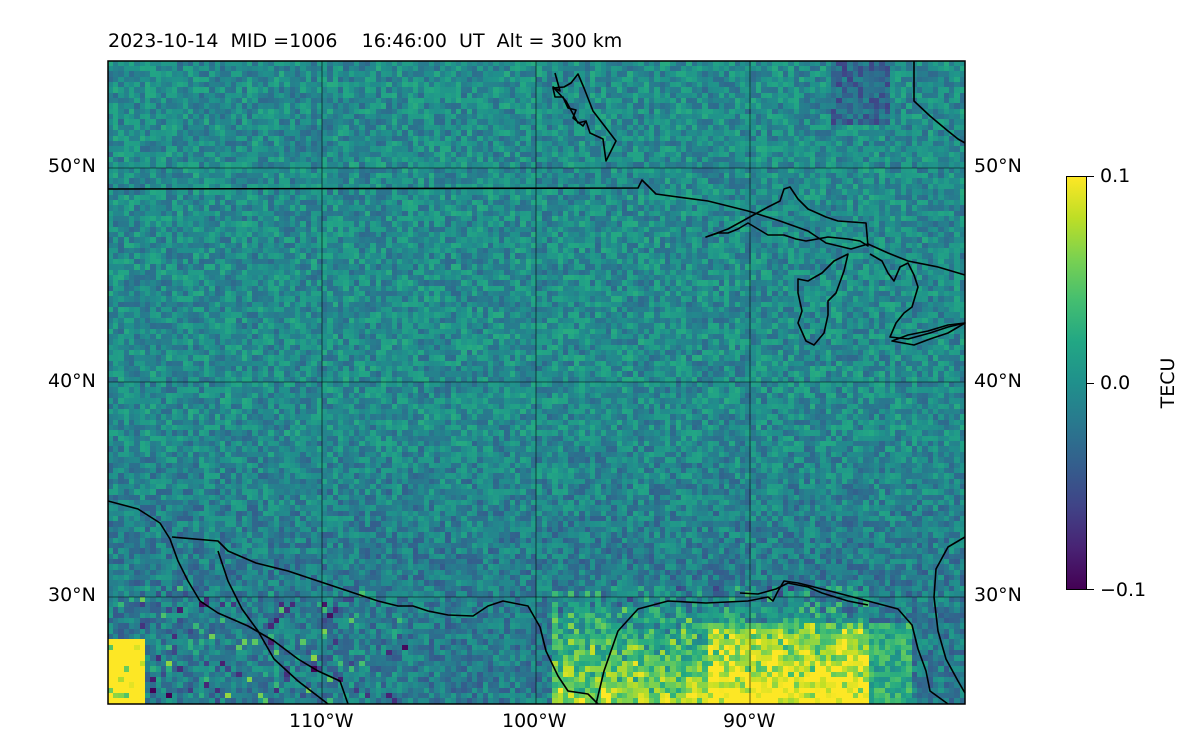 This screenshot has height=750, width=1200. I want to click on title-date: 2023-10-14, so click(163, 41).